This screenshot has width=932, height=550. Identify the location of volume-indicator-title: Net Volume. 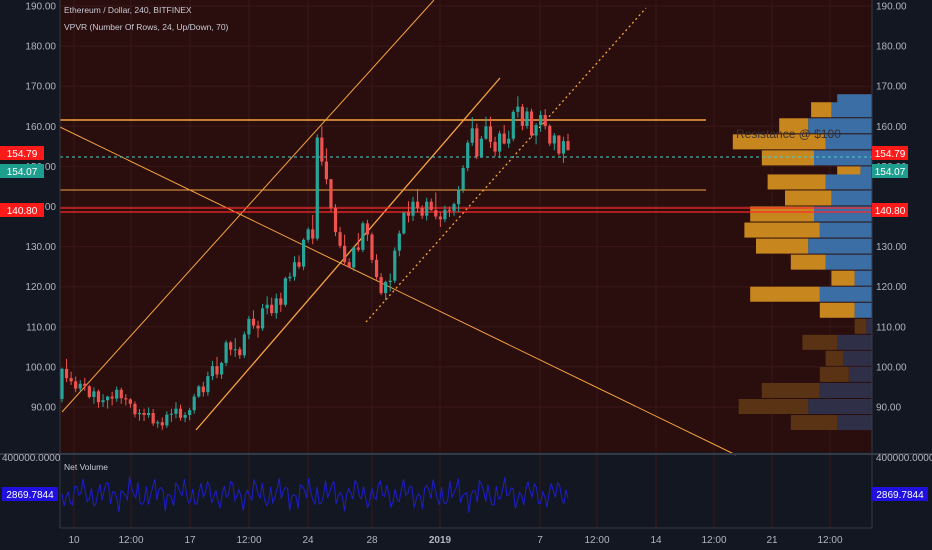
(86, 467).